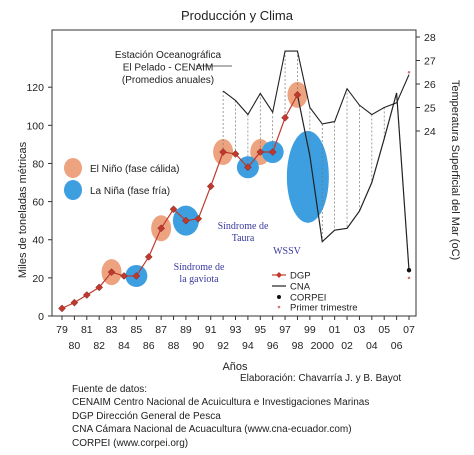 Image resolution: width=474 pixels, height=455 pixels. What do you see at coordinates (112, 330) in the screenshot?
I see `x-tick-label-top: 83` at bounding box center [112, 330].